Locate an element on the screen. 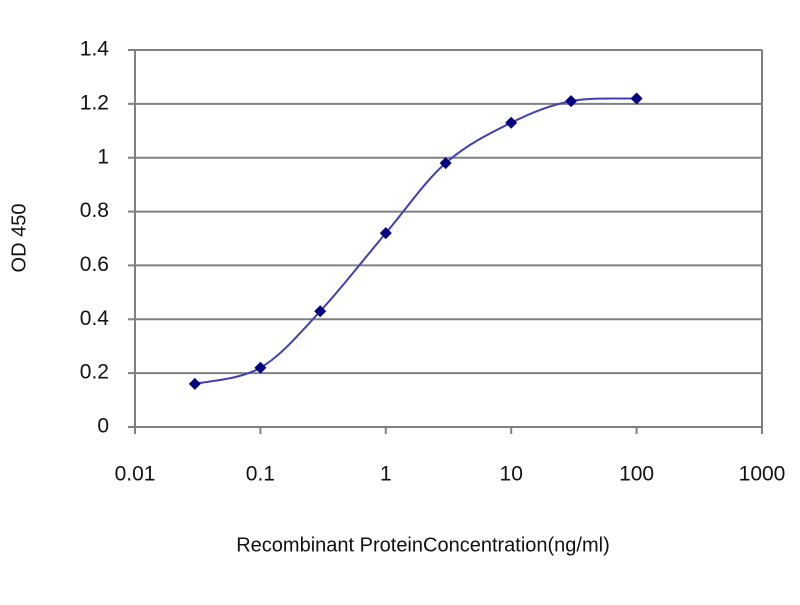 This screenshot has width=800, height=605. y-tick-label: 1.2 is located at coordinates (94, 102).